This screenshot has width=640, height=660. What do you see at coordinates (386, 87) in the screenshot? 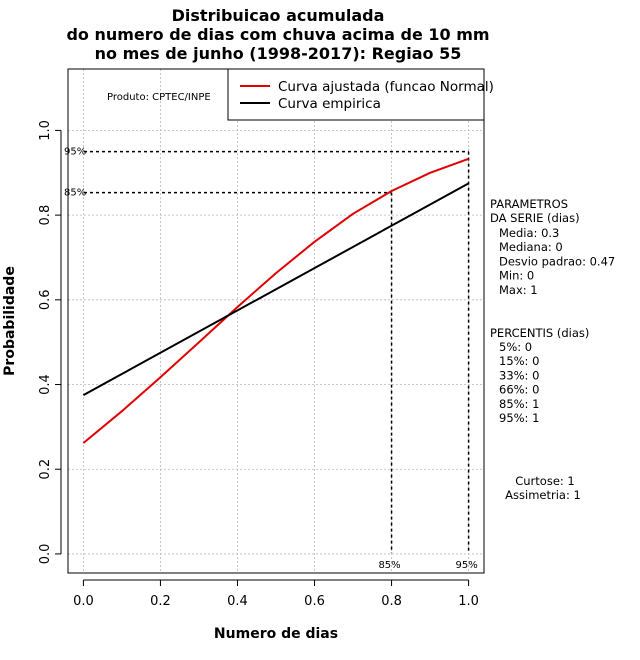
I see `legend-label-fitted: Curva ajustada (funcao Normal)` at bounding box center [386, 87].